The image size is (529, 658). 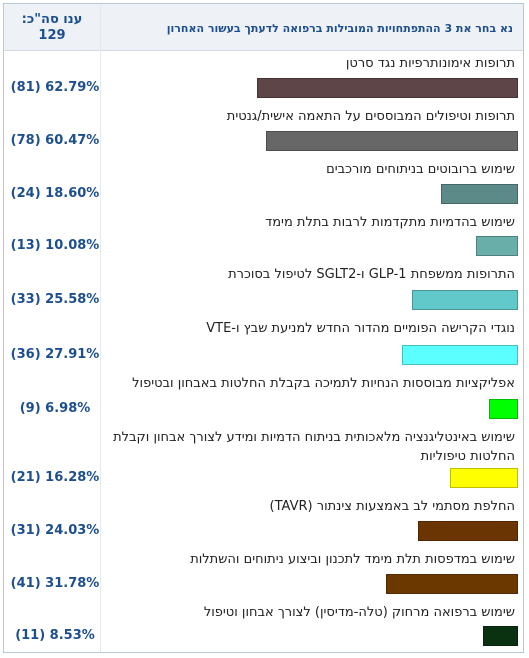 I want to click on total-respondents-value: 129, so click(x=52, y=35).